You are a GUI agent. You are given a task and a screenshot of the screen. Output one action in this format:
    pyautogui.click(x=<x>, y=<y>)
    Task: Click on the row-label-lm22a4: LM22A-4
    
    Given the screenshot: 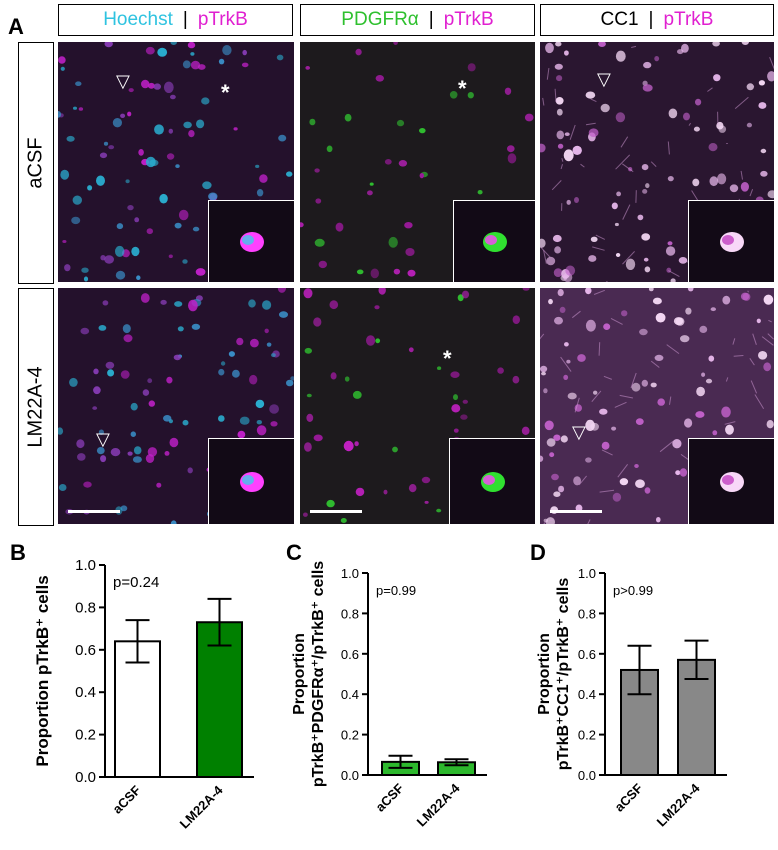 What is the action you would take?
    pyautogui.click(x=36, y=407)
    